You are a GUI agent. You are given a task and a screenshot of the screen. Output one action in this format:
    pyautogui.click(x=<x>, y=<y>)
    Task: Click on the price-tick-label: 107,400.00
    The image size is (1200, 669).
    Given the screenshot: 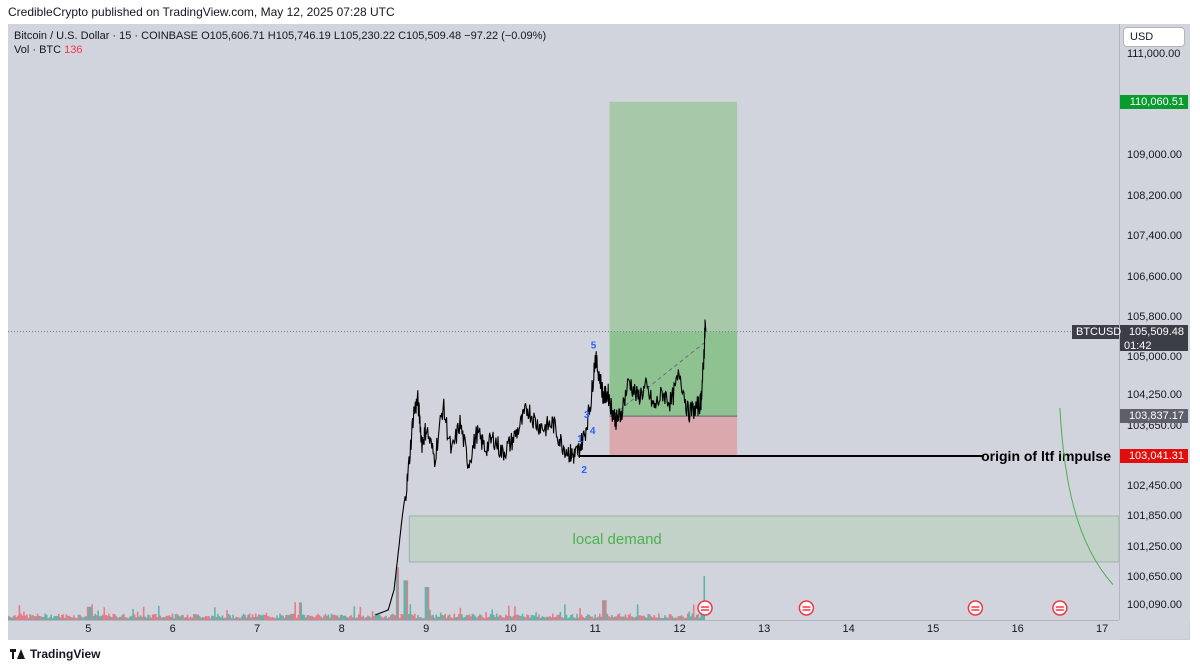 What is the action you would take?
    pyautogui.click(x=1155, y=236)
    